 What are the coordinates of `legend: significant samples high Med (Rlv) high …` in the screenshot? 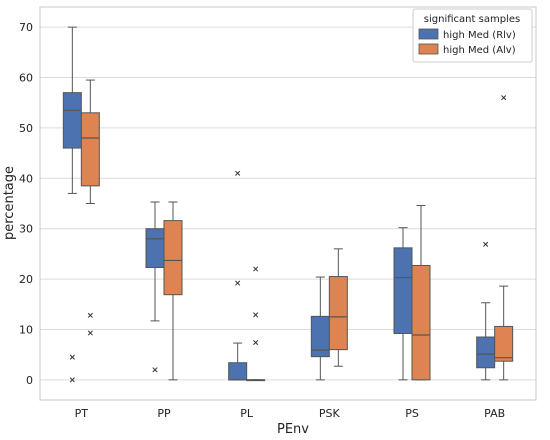 It's located at (472, 35).